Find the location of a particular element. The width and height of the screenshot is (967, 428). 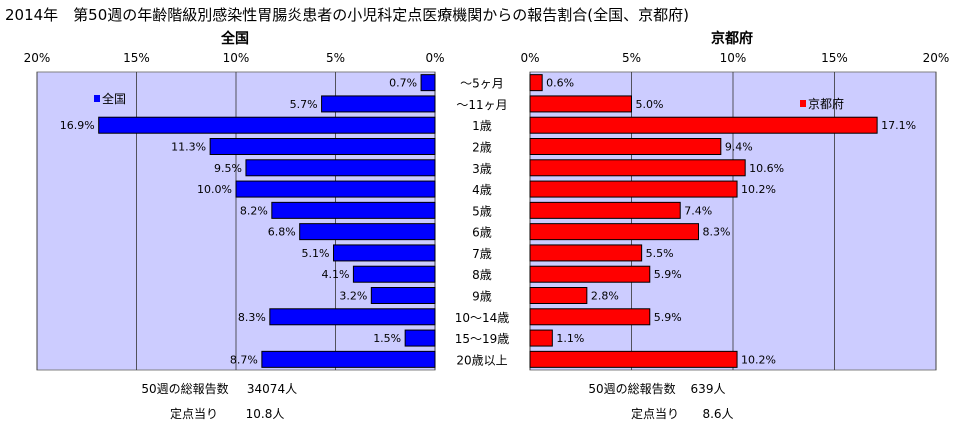

national-value-label: 6.8% is located at coordinates (282, 232).